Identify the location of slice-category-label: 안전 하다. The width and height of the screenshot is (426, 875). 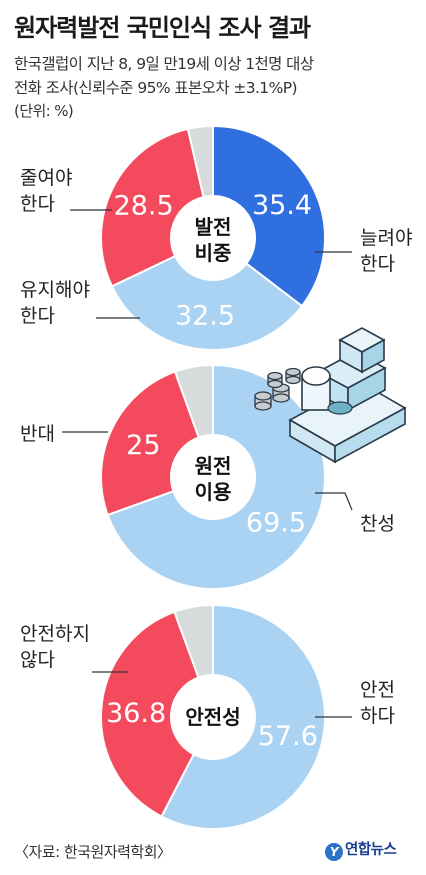
(377, 703).